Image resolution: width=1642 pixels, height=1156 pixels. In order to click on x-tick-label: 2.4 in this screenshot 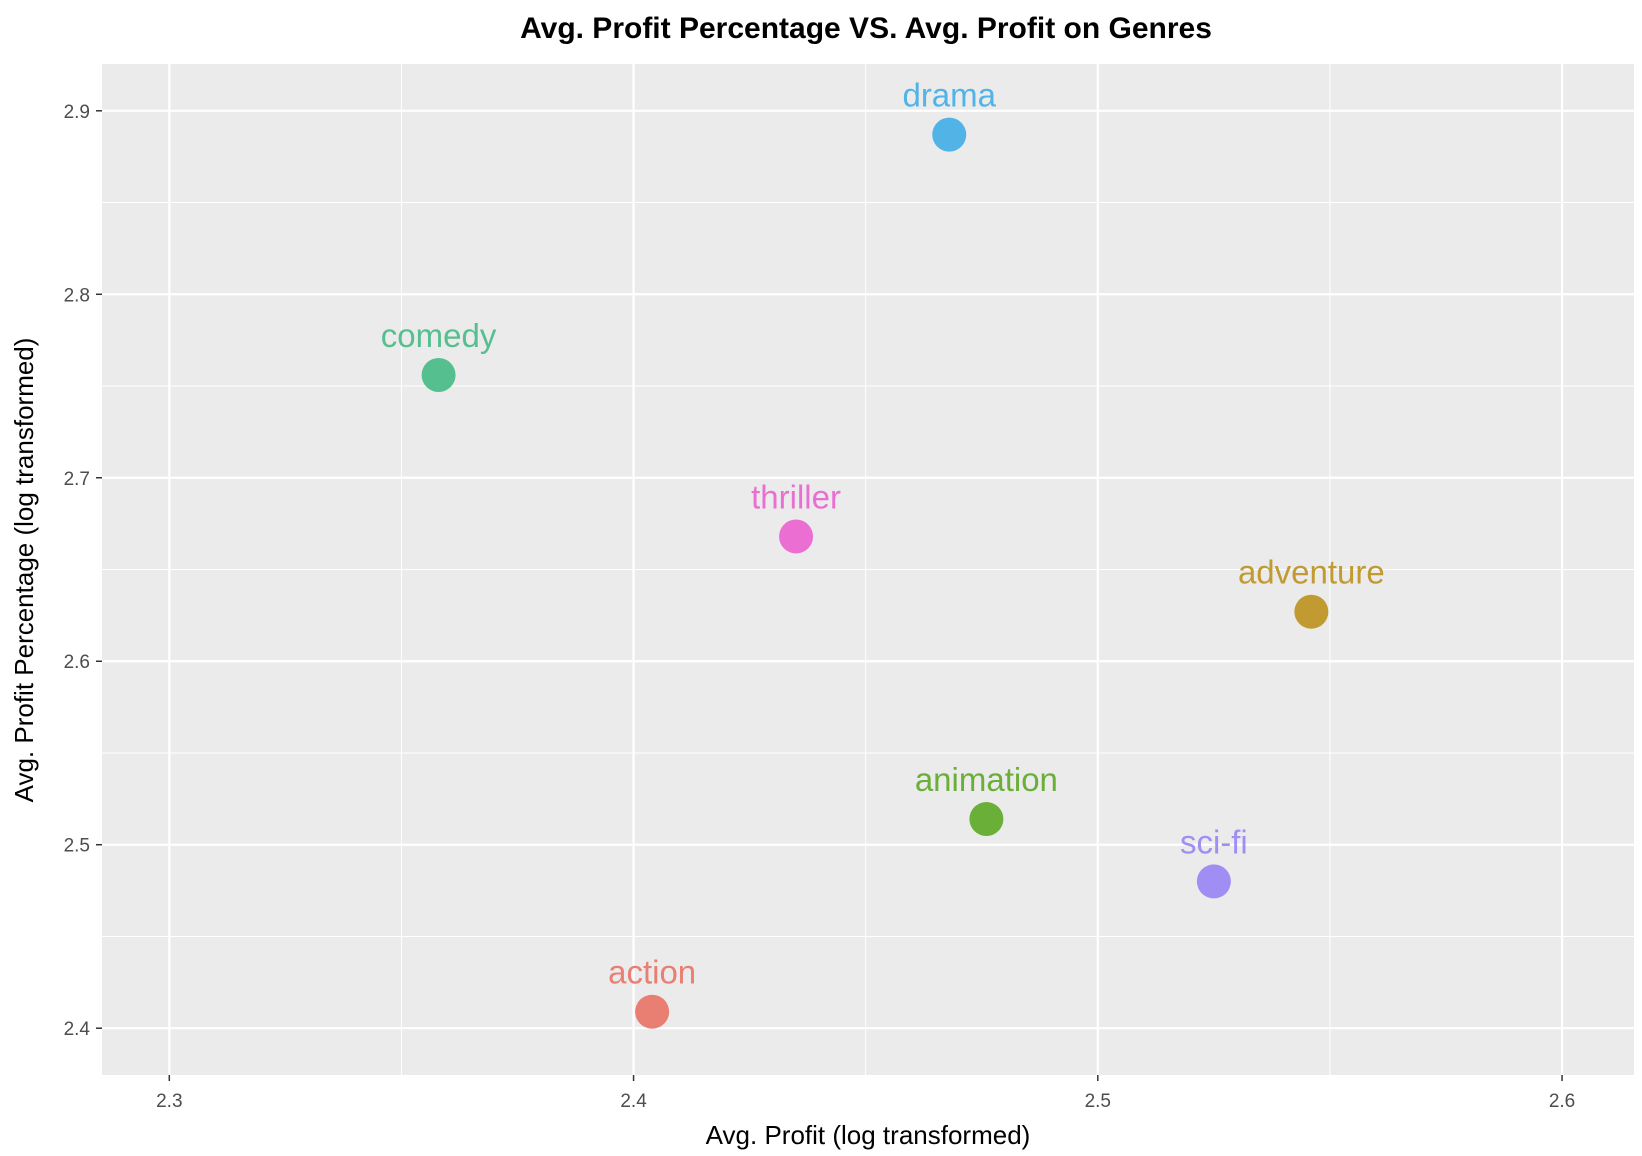, I will do `click(633, 1101)`.